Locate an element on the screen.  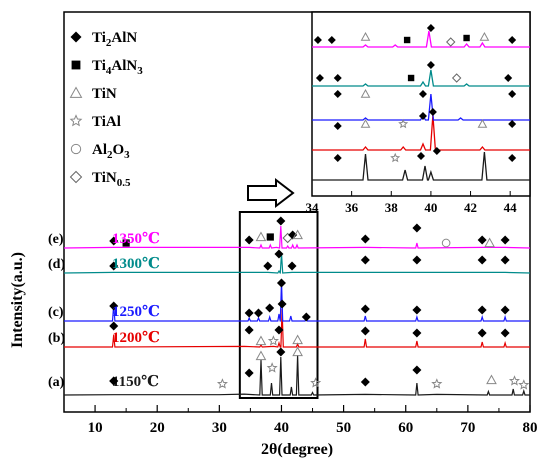
inset-tick-label: 36 is located at coordinates (352, 207).